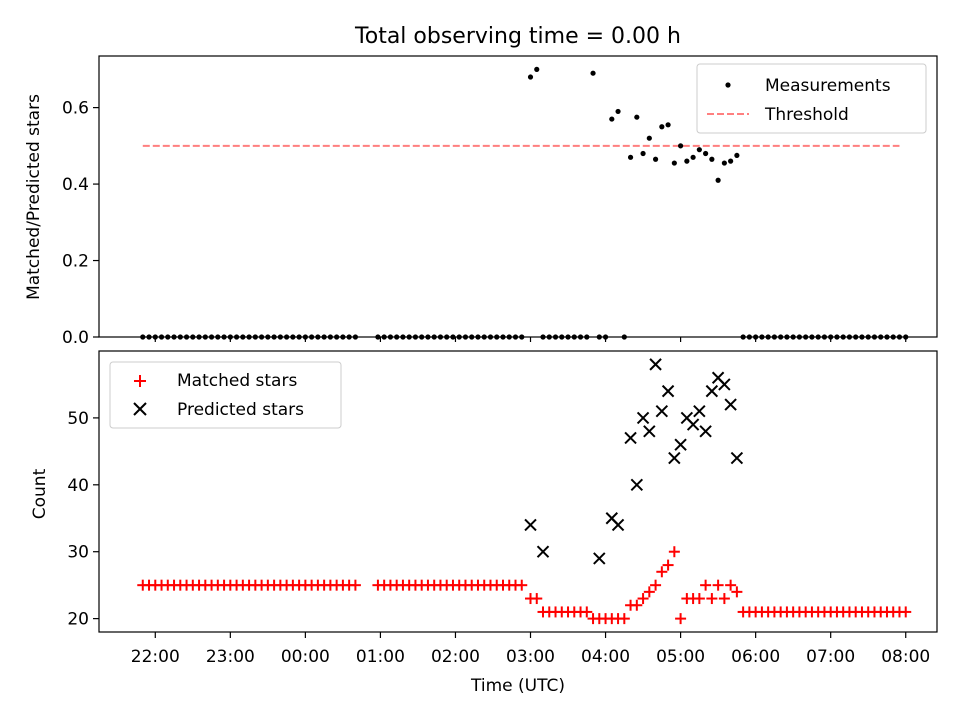 Image resolution: width=960 pixels, height=720 pixels. What do you see at coordinates (530, 657) in the screenshot?
I see `x-tick-label: 03:00` at bounding box center [530, 657].